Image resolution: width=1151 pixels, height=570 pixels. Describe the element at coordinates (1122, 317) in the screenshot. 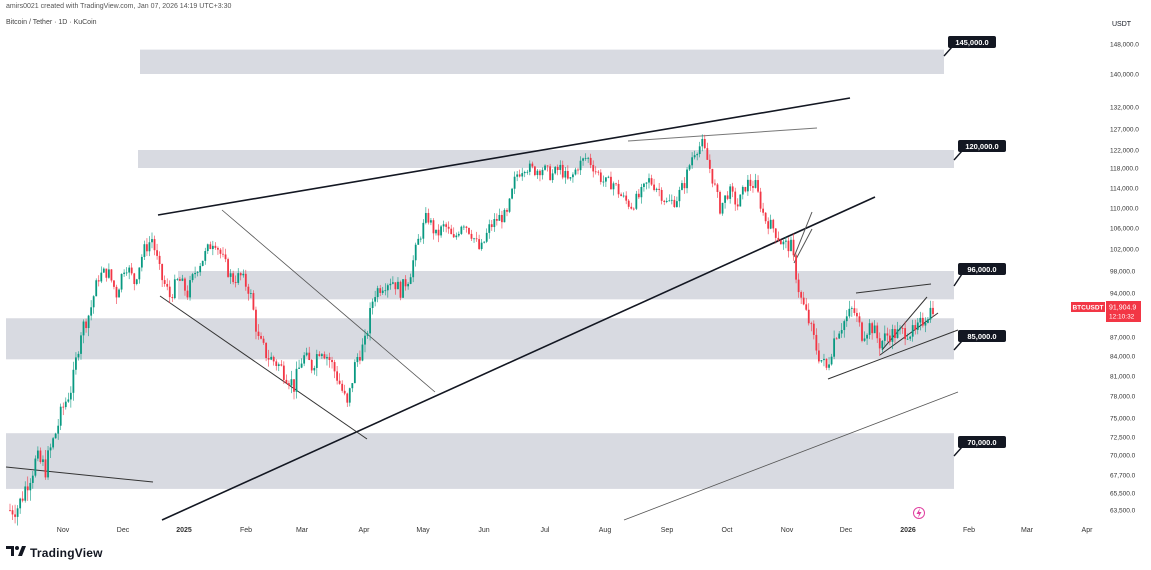

I see `last-price-countdown: 12:10:32` at that location.